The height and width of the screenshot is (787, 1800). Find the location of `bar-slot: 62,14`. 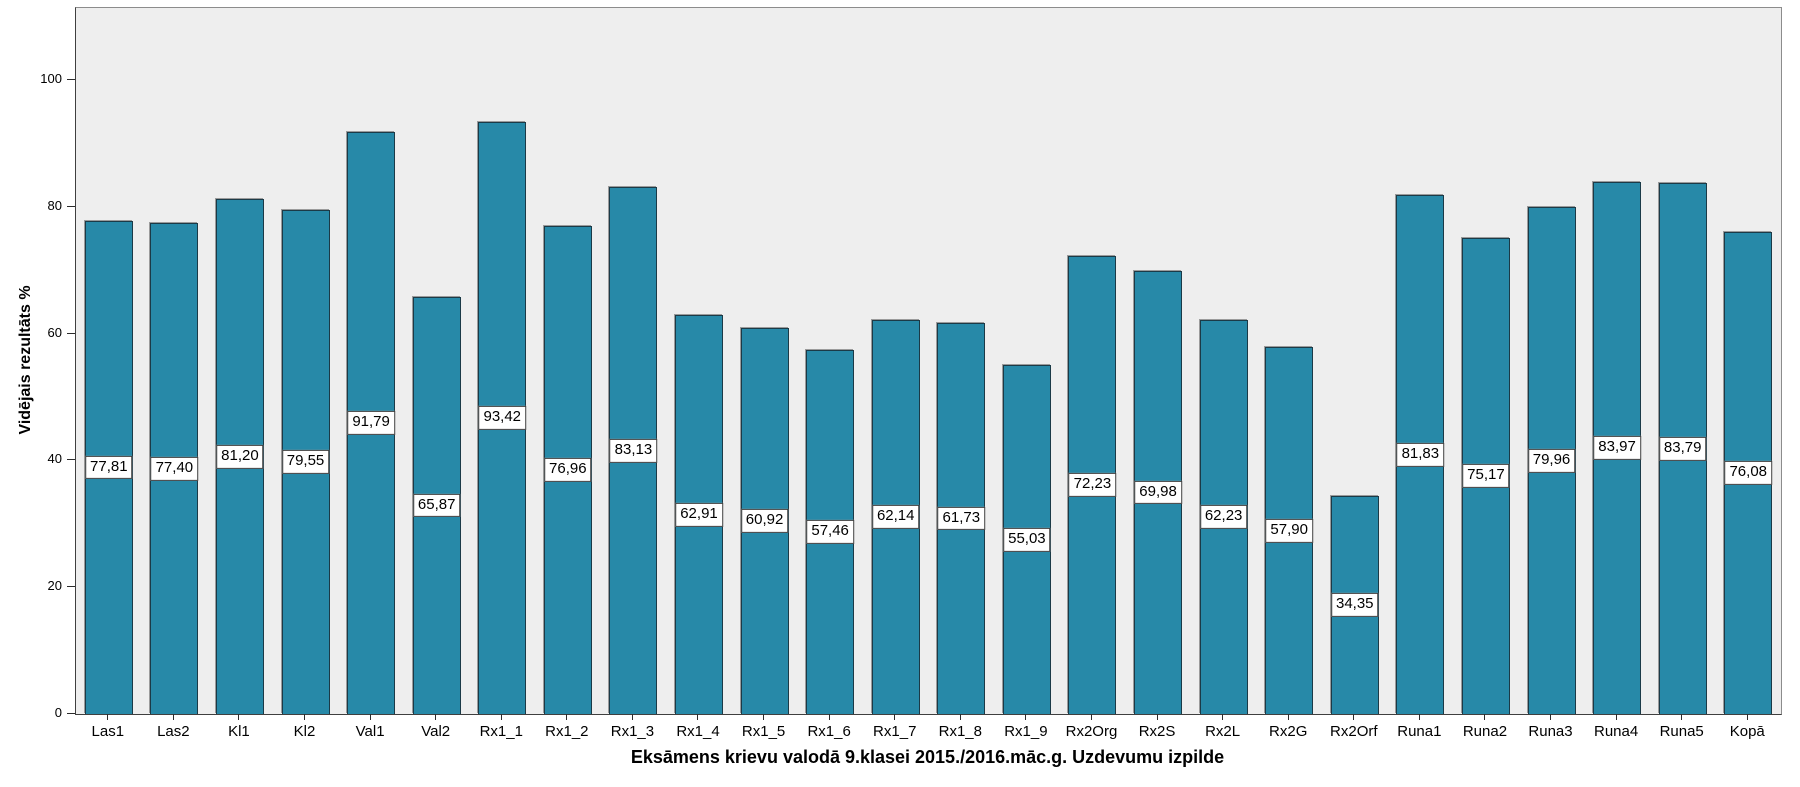

bar-slot: 62,14 is located at coordinates (896, 361).